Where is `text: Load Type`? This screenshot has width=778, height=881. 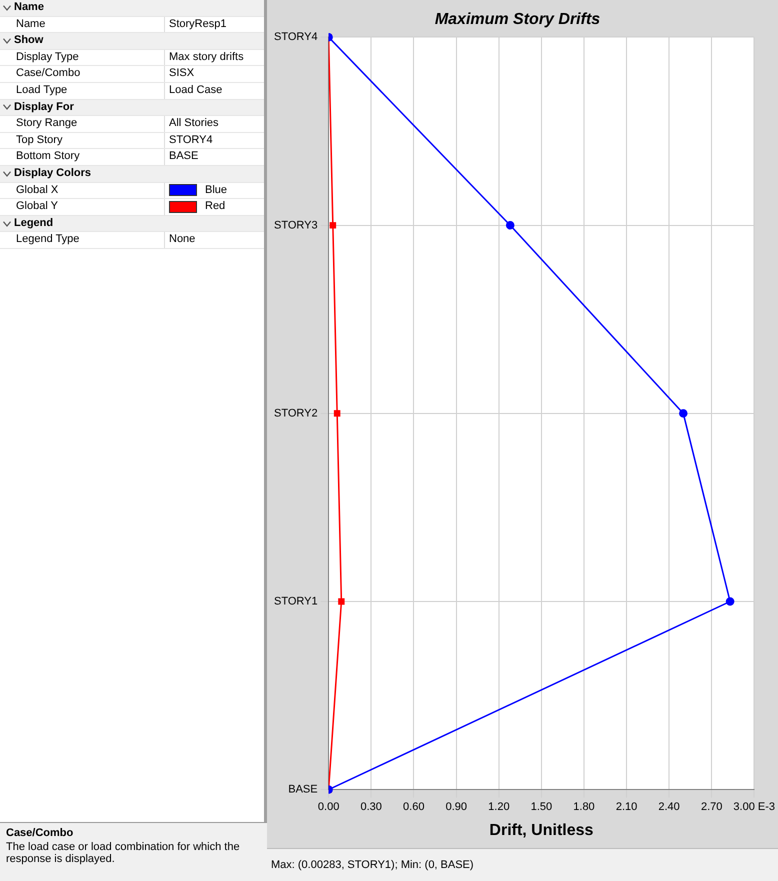
text: Load Type is located at coordinates (82, 90).